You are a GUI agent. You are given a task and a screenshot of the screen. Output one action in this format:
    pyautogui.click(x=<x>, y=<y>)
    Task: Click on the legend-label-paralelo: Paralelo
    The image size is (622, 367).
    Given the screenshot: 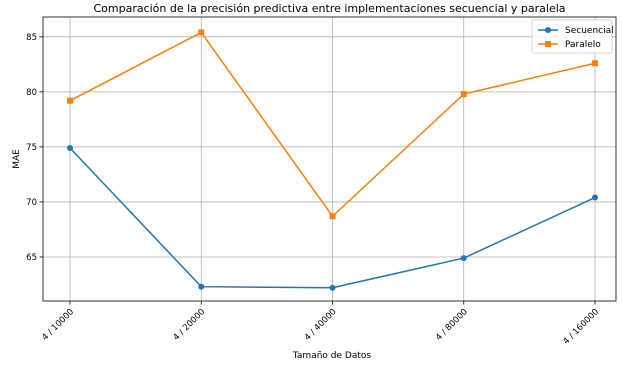 What is the action you would take?
    pyautogui.click(x=583, y=45)
    